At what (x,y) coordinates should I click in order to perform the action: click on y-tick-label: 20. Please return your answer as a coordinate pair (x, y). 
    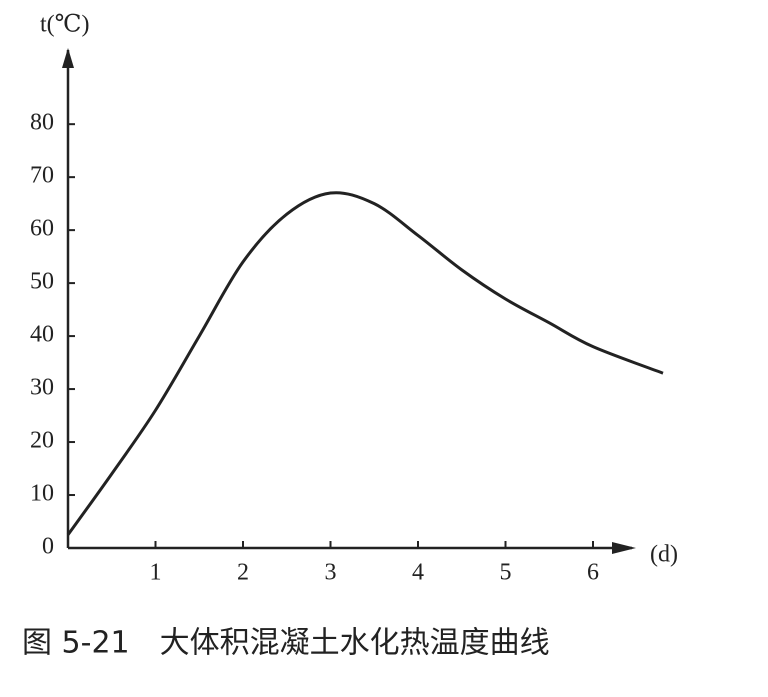
    Looking at the image, I should click on (42, 441).